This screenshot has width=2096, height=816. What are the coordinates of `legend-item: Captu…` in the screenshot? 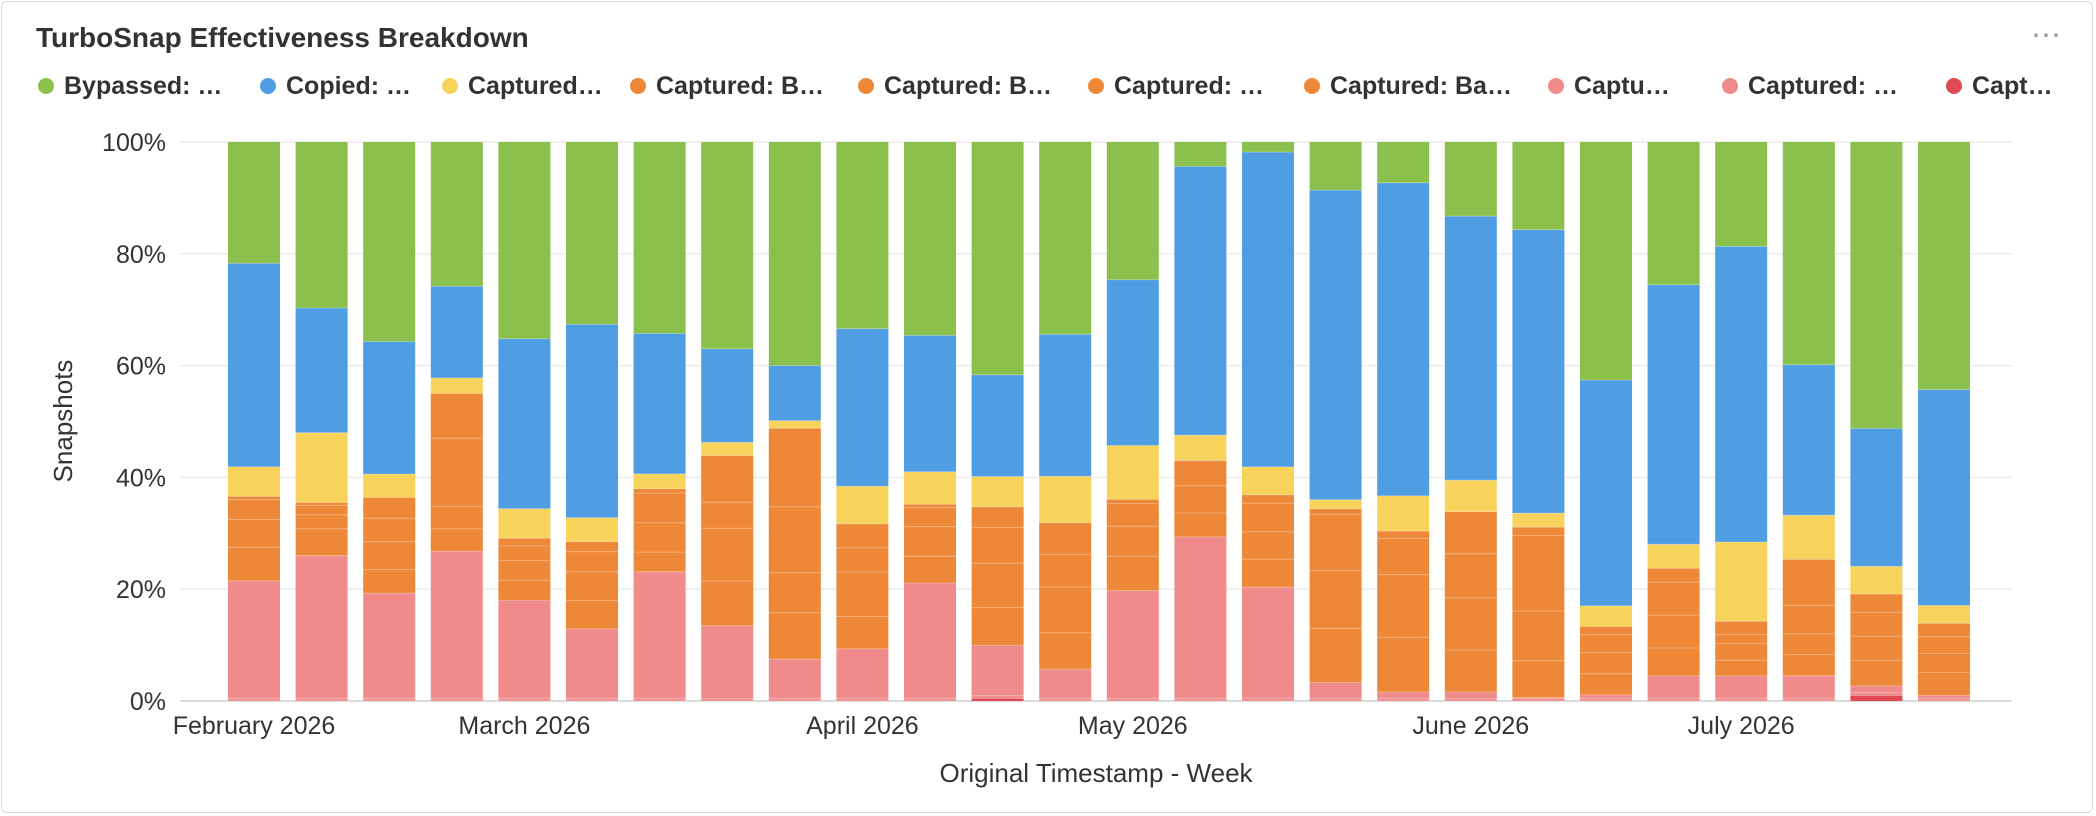 It's located at (1623, 86).